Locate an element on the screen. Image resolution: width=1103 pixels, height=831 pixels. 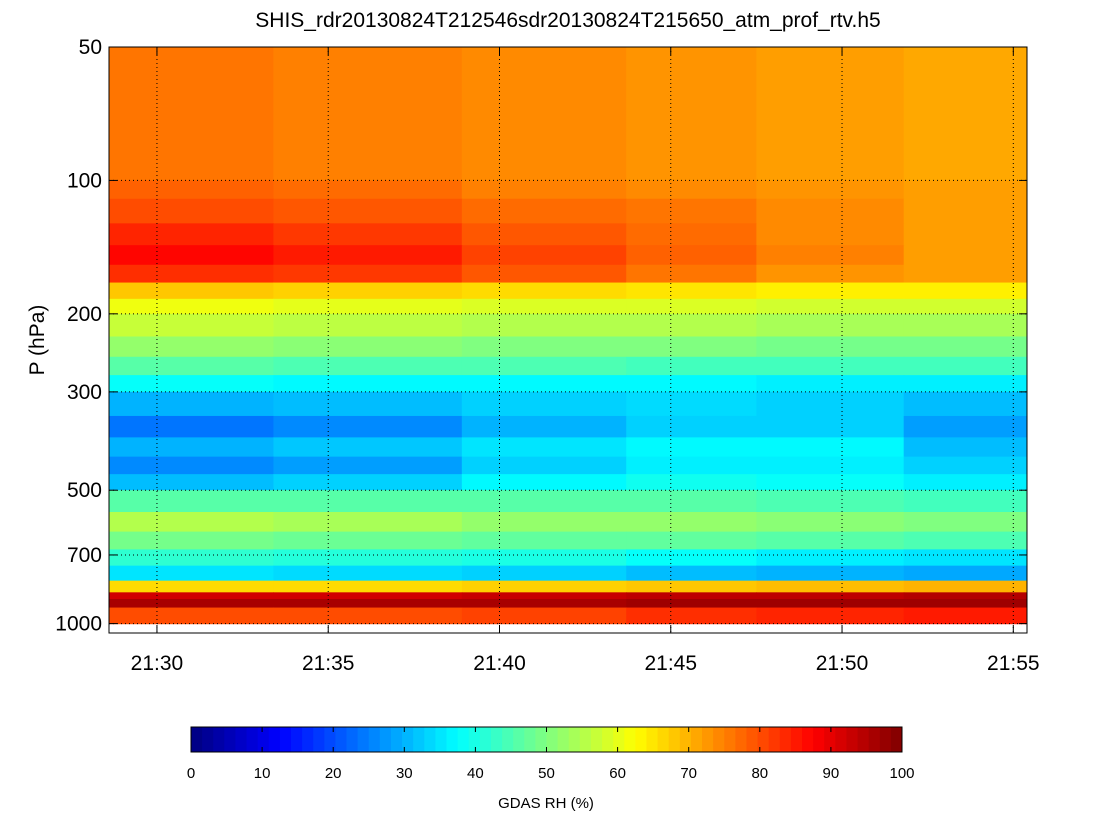
y-tick-label: 700 is located at coordinates (84, 555).